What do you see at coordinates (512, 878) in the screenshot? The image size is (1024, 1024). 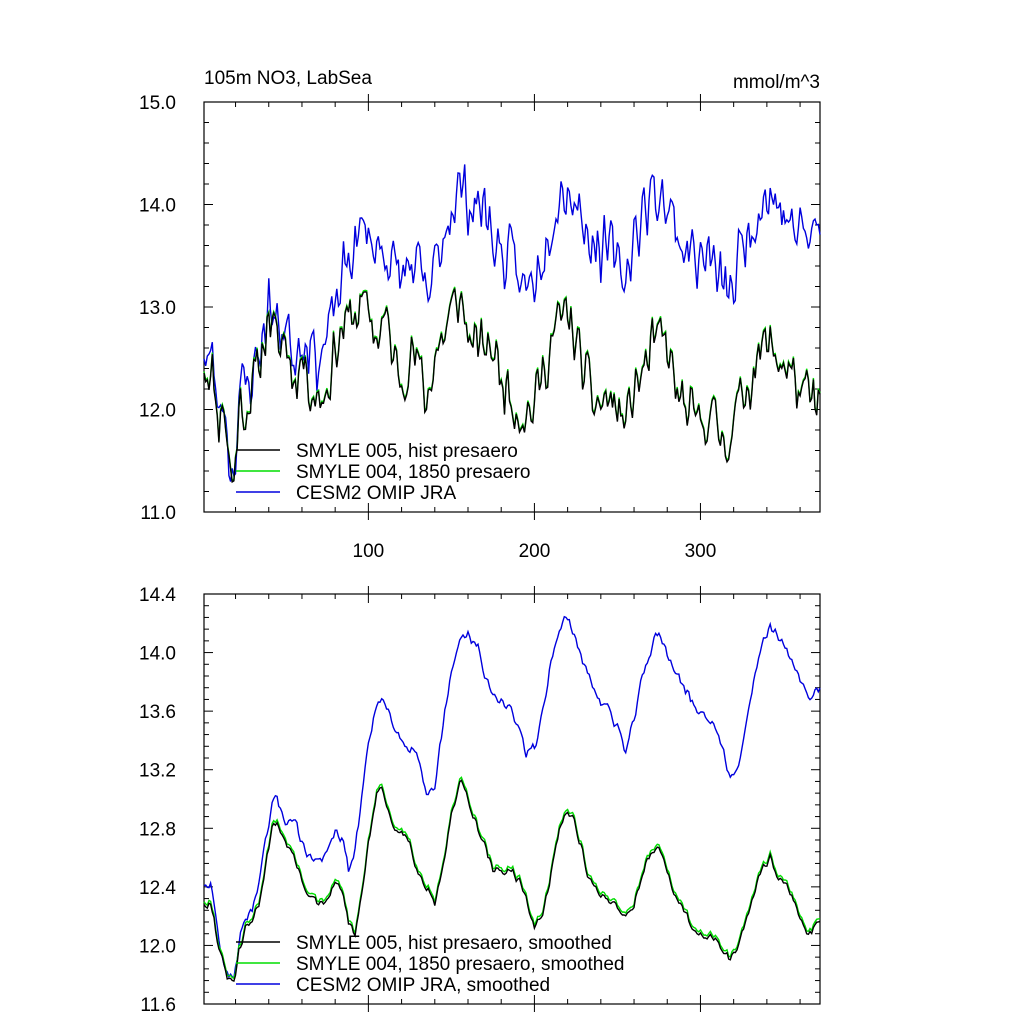 I see `bottom-series-p1850-line` at bounding box center [512, 878].